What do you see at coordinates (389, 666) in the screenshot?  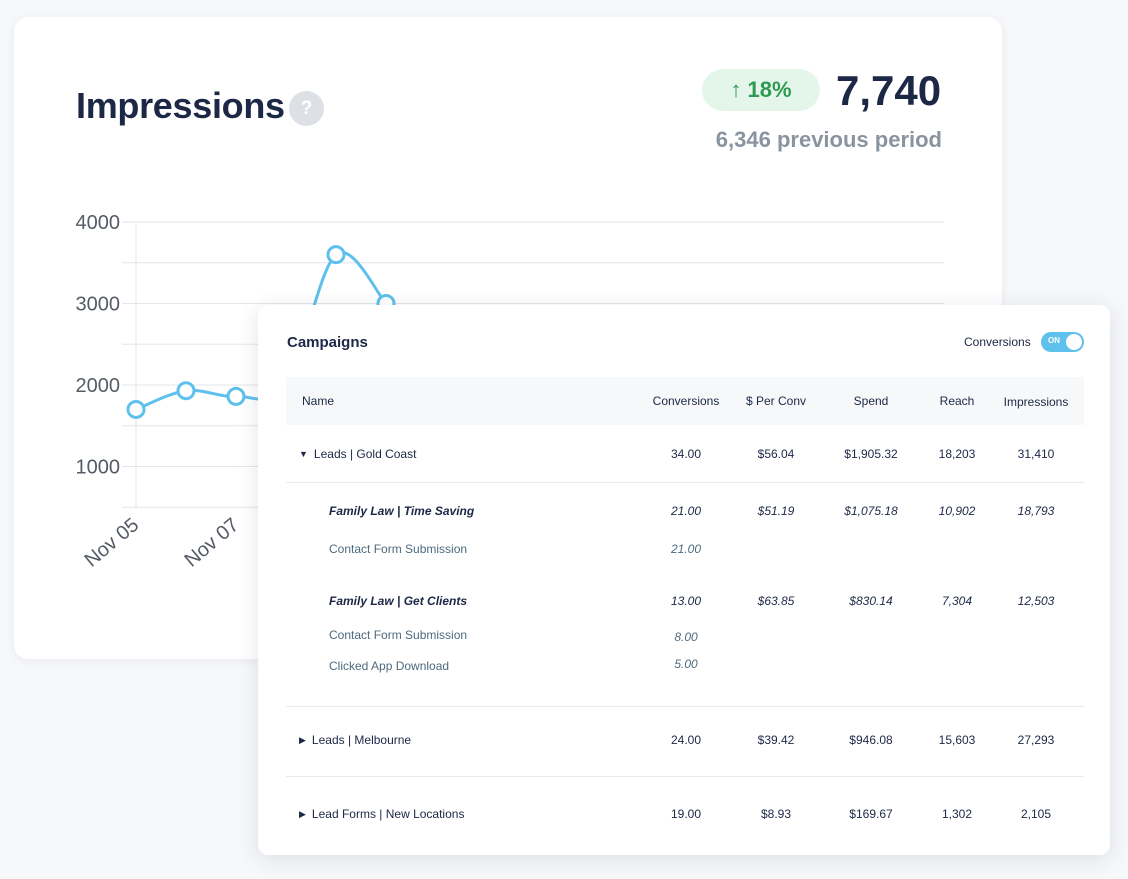 I see `list-item: Clicked App Download` at bounding box center [389, 666].